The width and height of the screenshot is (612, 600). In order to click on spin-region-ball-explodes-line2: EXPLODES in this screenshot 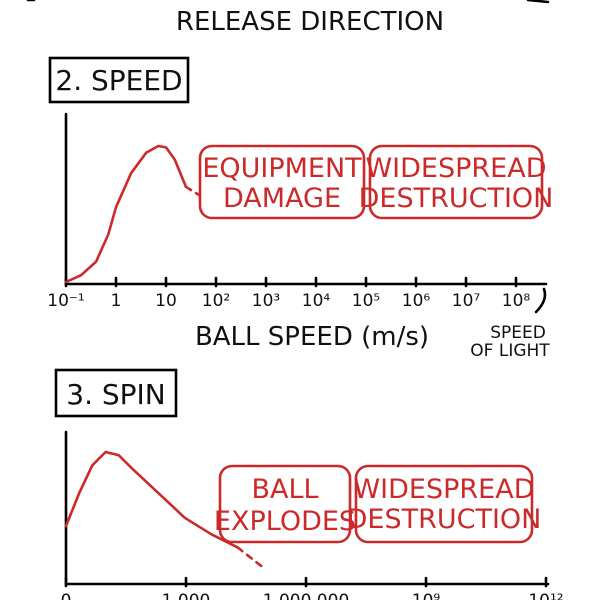, I will do `click(285, 521)`.